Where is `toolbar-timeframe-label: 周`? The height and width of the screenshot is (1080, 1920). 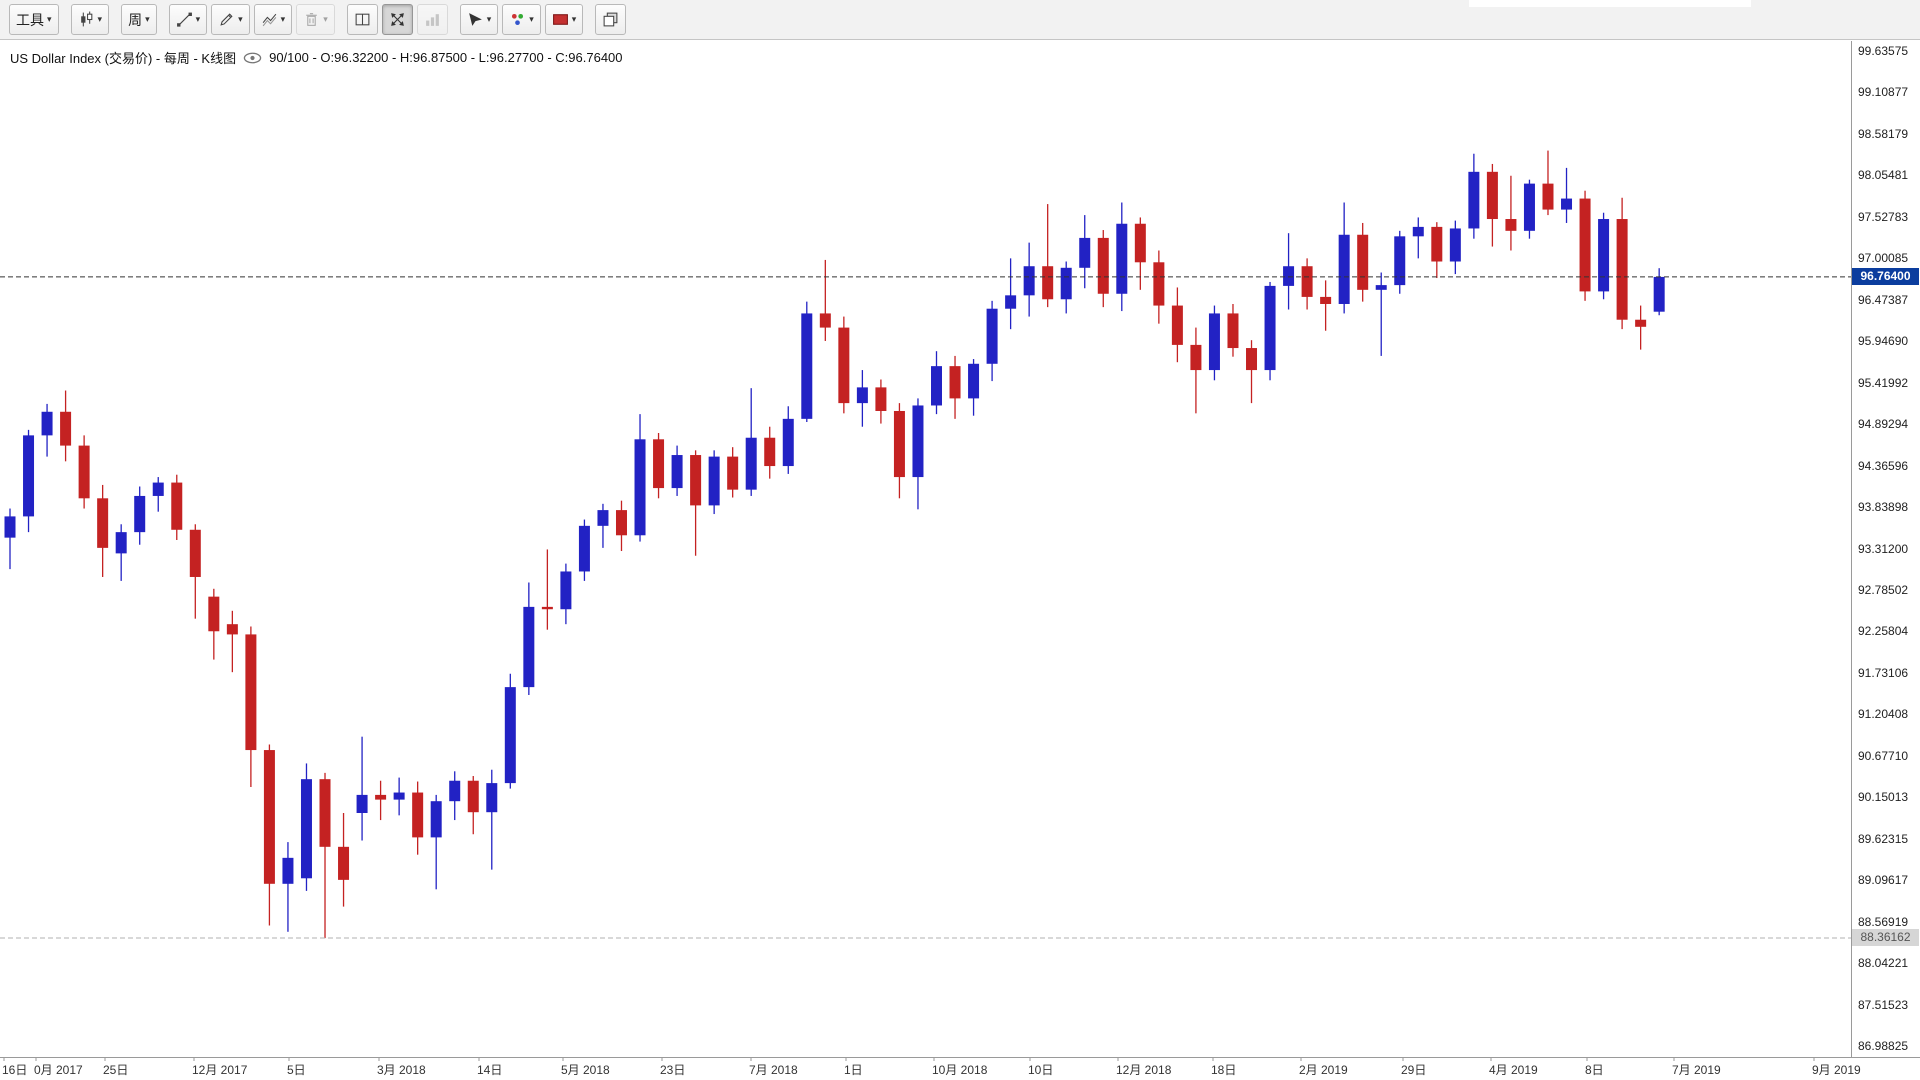
toolbar-timeframe-label: 周 is located at coordinates (135, 19).